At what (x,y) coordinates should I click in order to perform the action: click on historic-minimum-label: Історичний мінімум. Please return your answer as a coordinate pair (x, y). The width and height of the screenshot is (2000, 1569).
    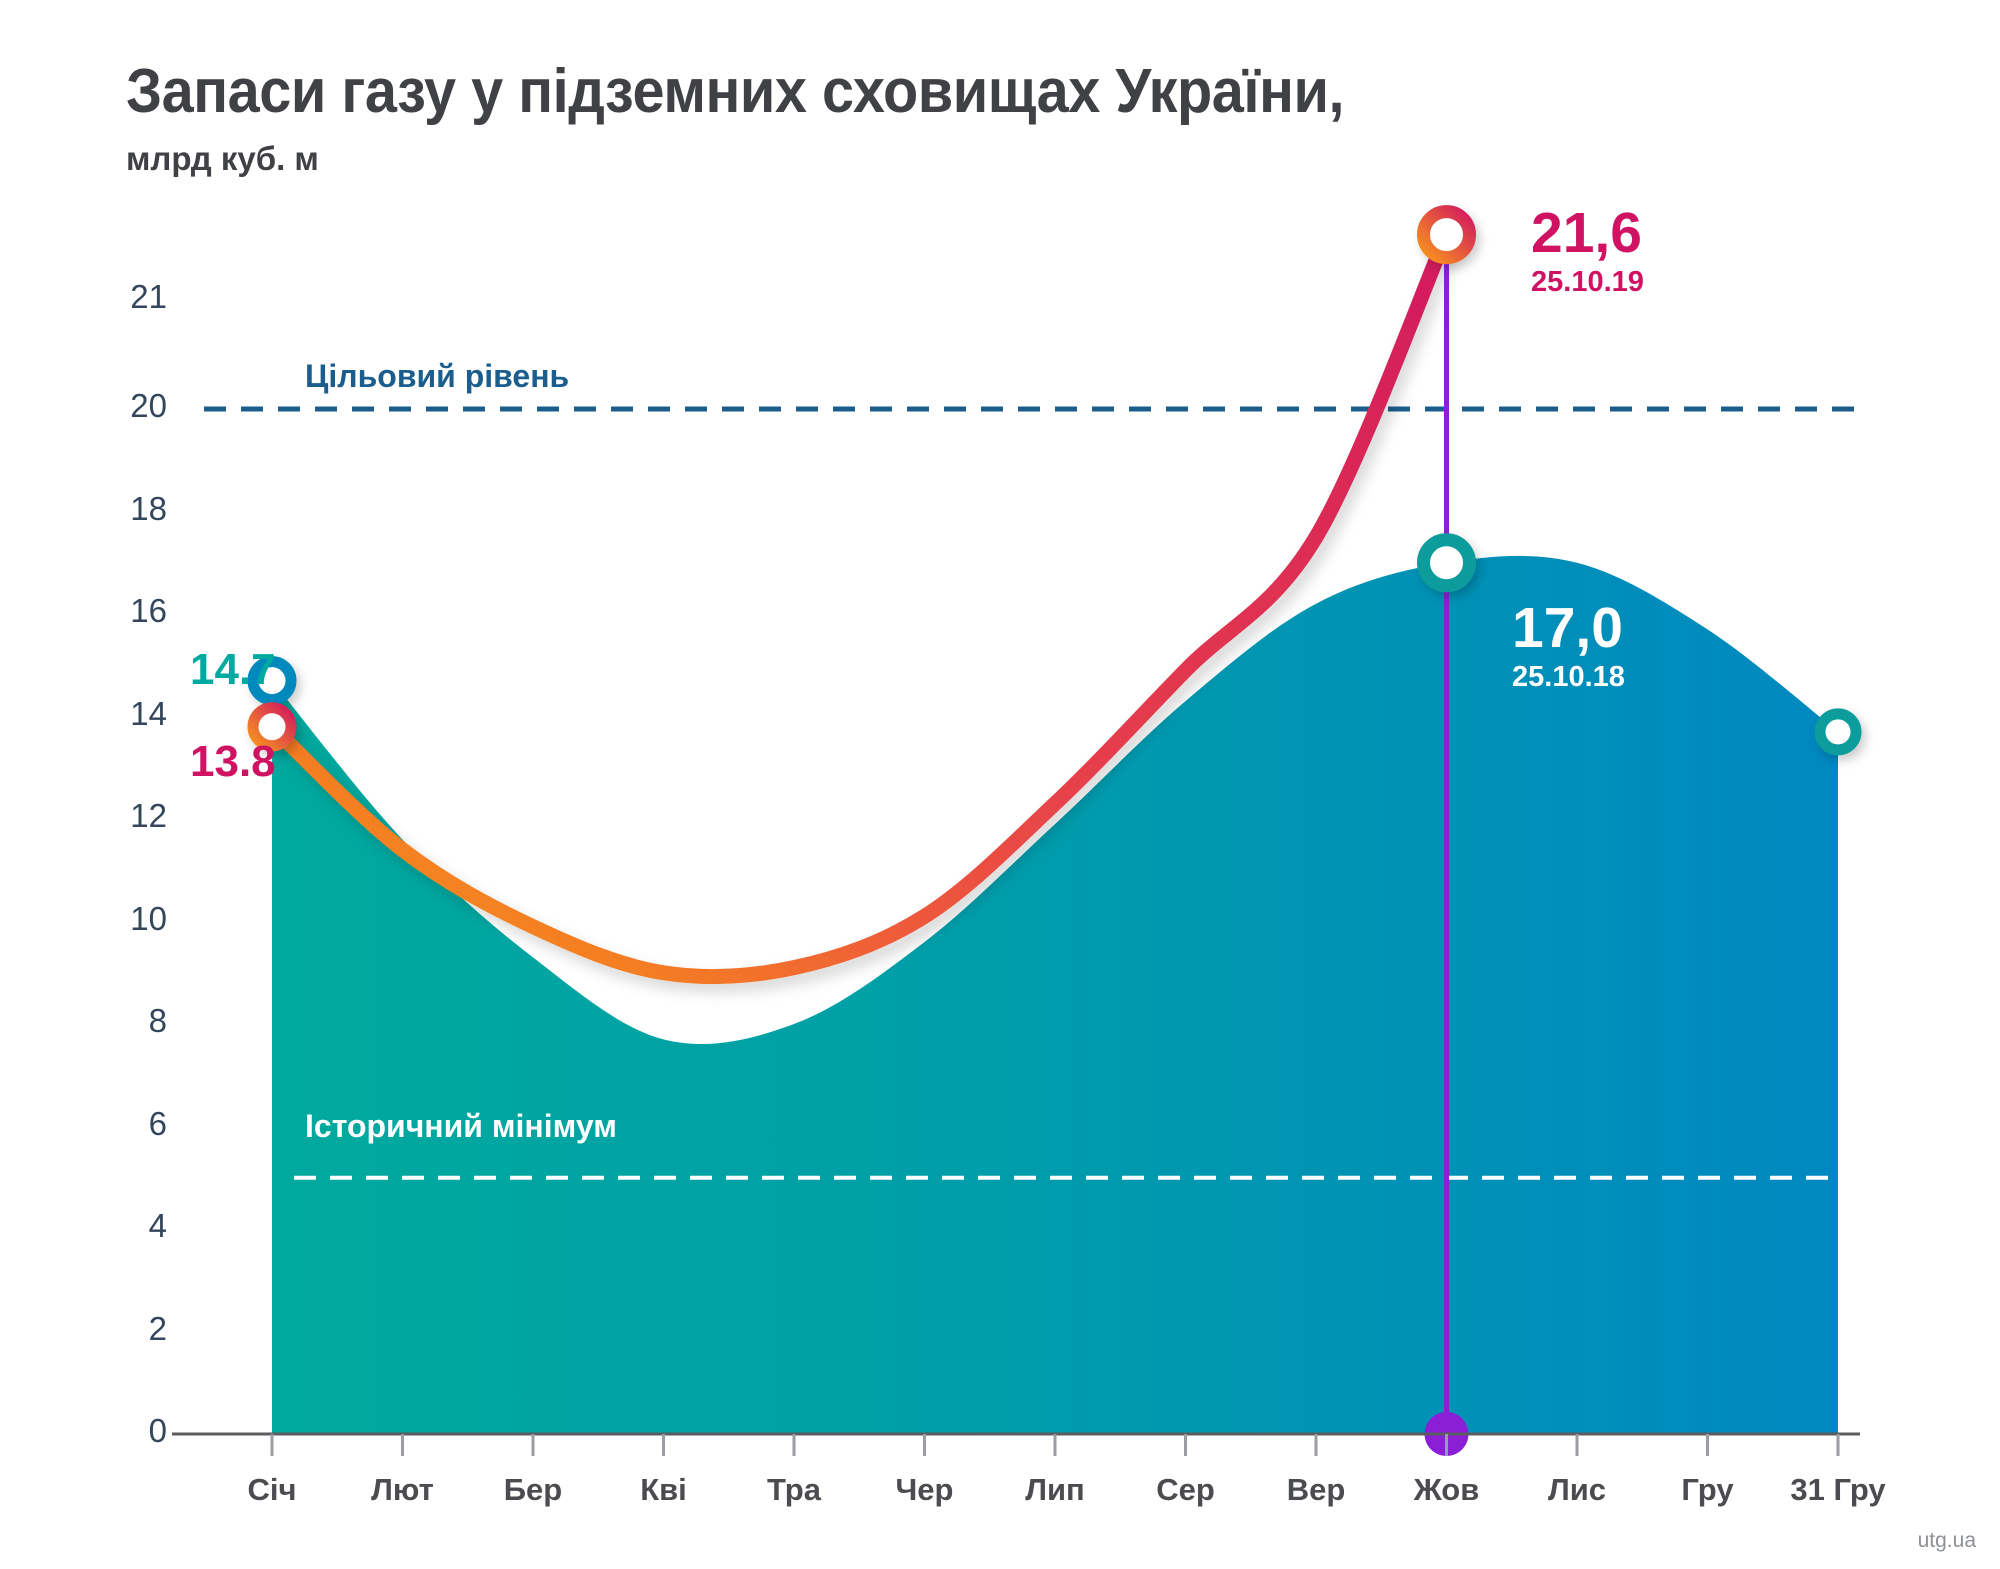
    Looking at the image, I should click on (461, 1126).